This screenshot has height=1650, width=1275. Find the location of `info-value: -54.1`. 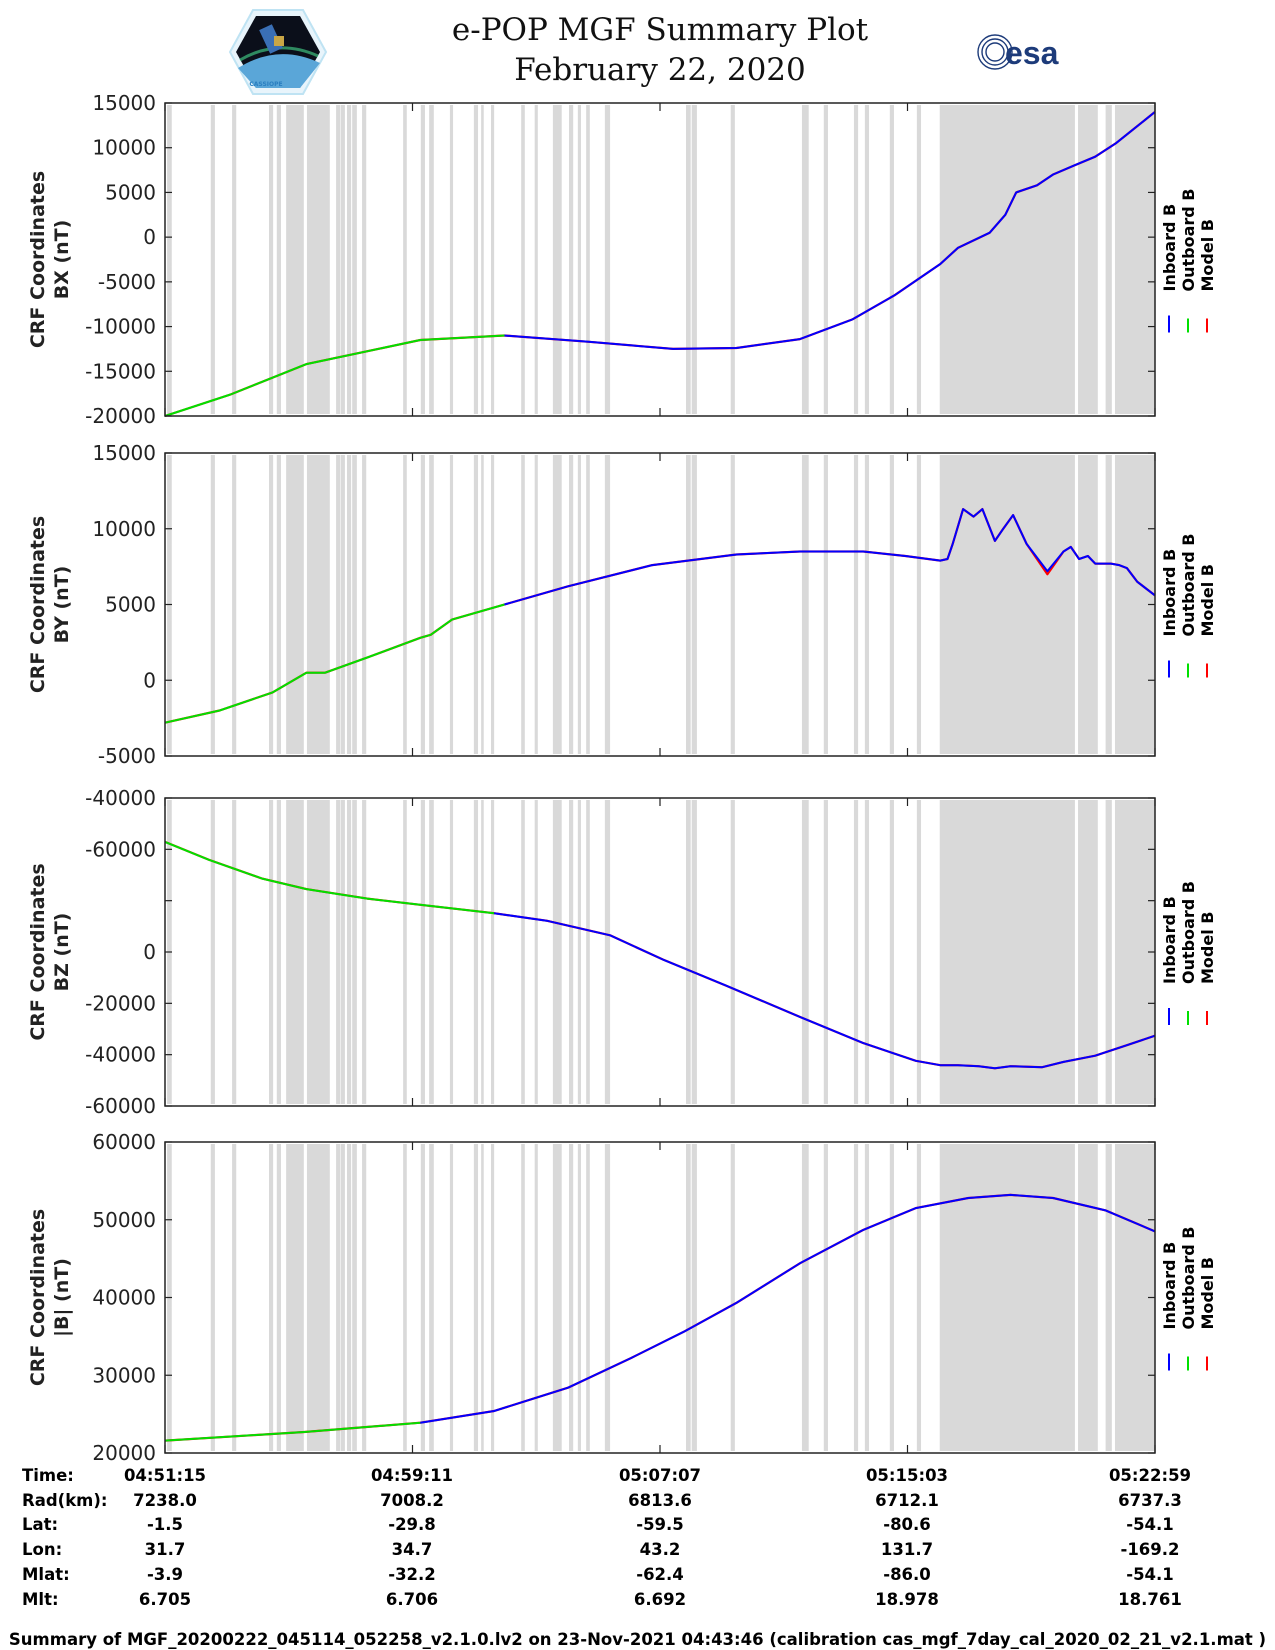

info-value: -54.1 is located at coordinates (1150, 1524).